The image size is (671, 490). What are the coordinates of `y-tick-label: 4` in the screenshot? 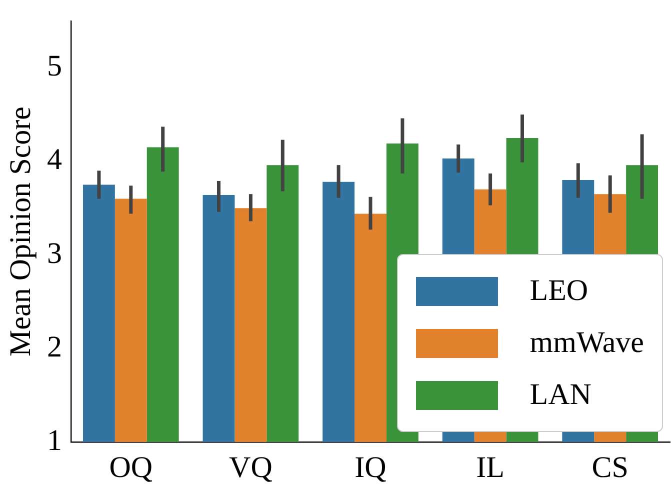 It's located at (54, 159).